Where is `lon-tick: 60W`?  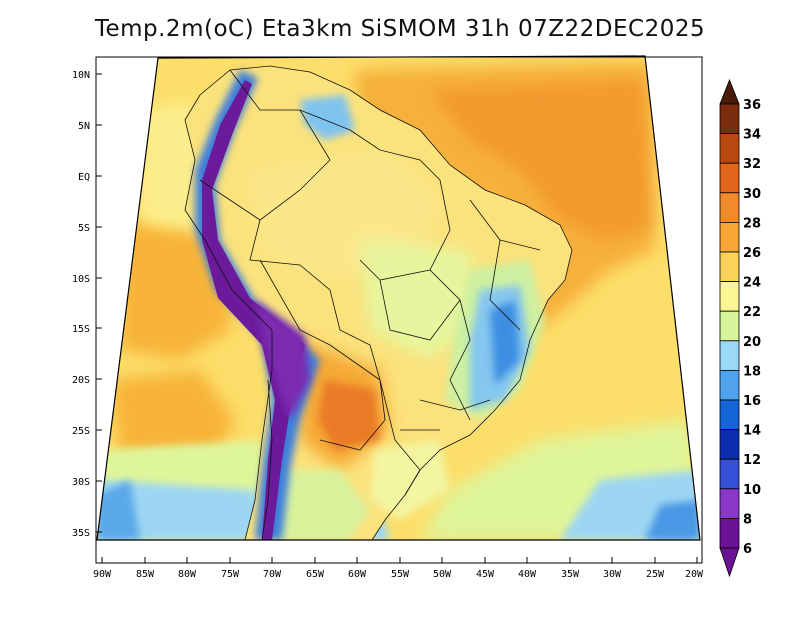 lon-tick: 60W is located at coordinates (357, 568).